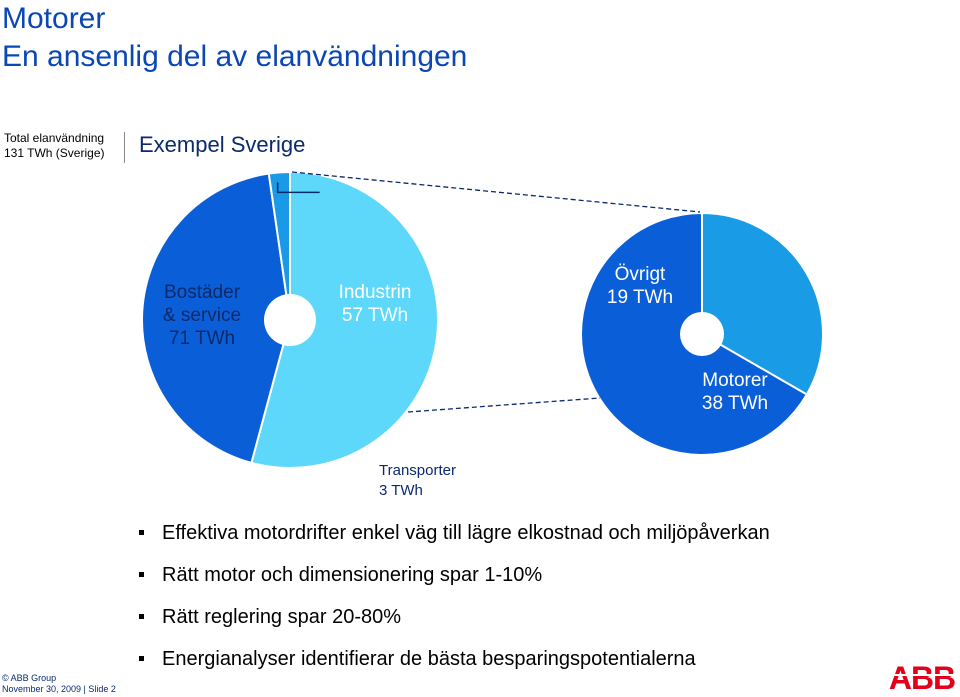 The width and height of the screenshot is (960, 697). Describe the element at coordinates (222, 144) in the screenshot. I see `example-label: Exempel Sverige` at that location.